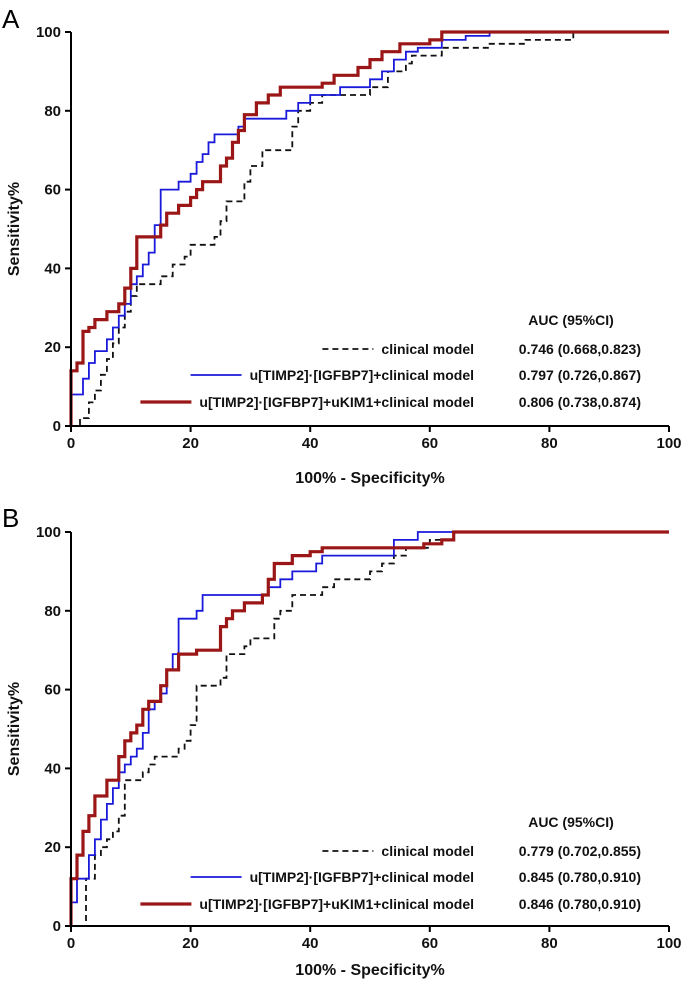 This screenshot has height=993, width=685. I want to click on panel-a-legend-label: u[TIMP2]·[IGFBP7]+clinical model, so click(362, 375).